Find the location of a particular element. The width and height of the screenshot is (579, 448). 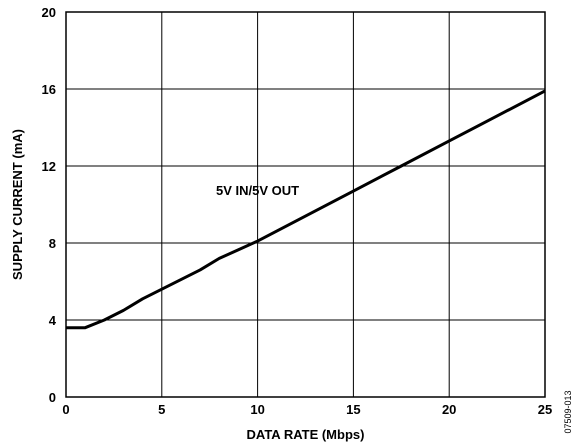

y-tick-label: 12 is located at coordinates (49, 166).